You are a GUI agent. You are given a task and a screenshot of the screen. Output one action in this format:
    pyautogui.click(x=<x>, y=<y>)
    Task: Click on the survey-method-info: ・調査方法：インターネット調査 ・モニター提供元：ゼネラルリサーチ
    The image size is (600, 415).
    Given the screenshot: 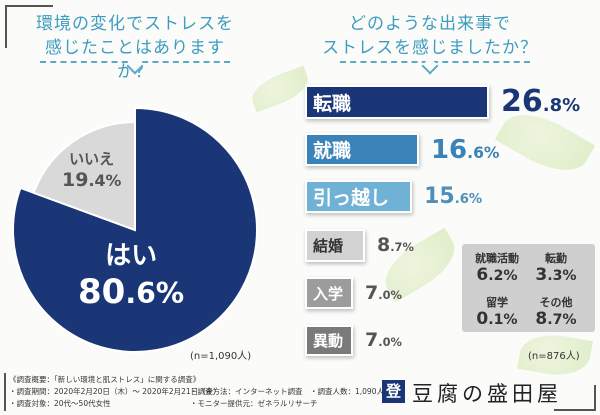 What is the action you would take?
    pyautogui.click(x=254, y=398)
    